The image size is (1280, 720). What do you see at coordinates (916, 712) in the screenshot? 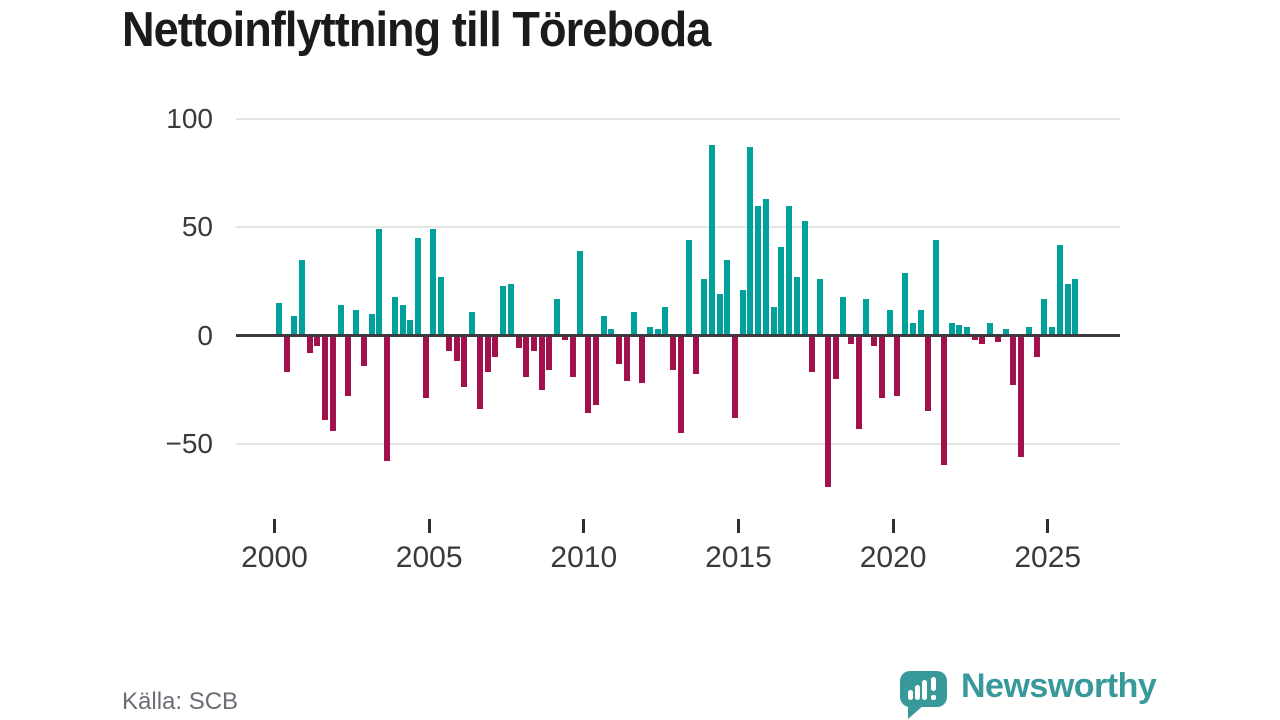
I see `newsworthy-logo-tail` at bounding box center [916, 712].